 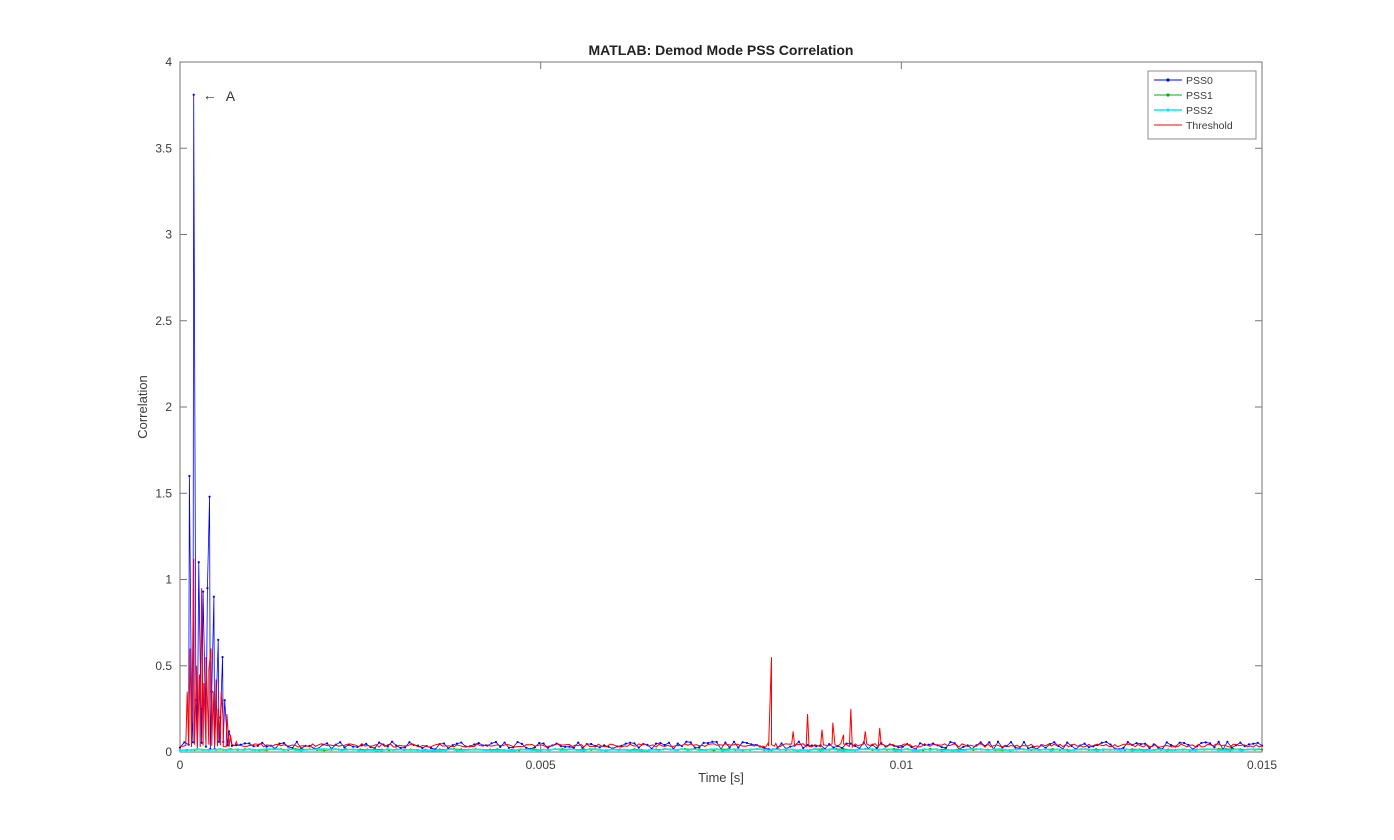 What do you see at coordinates (1183, 81) in the screenshot?
I see `legend-item-PSS0: PSS0` at bounding box center [1183, 81].